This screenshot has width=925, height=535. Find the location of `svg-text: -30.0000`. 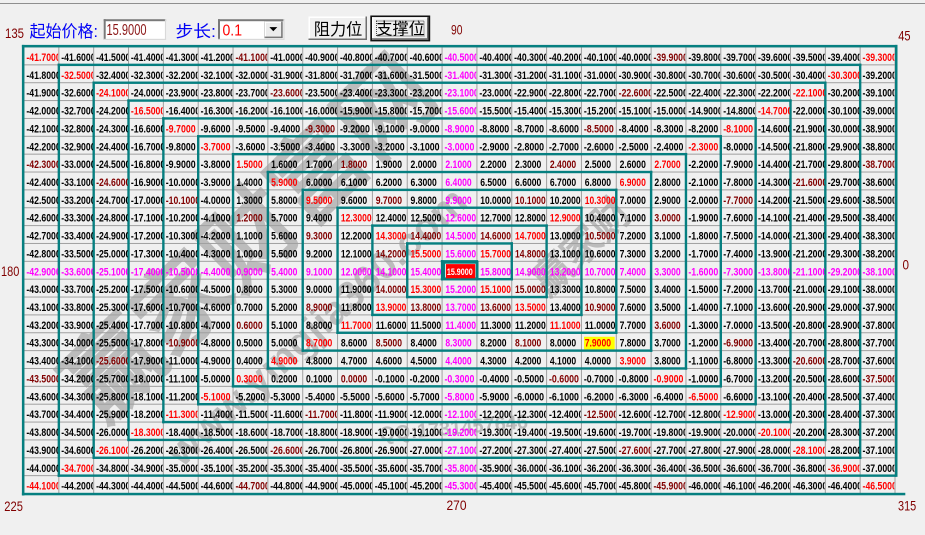

svg-text: -30.0000 is located at coordinates (845, 129).